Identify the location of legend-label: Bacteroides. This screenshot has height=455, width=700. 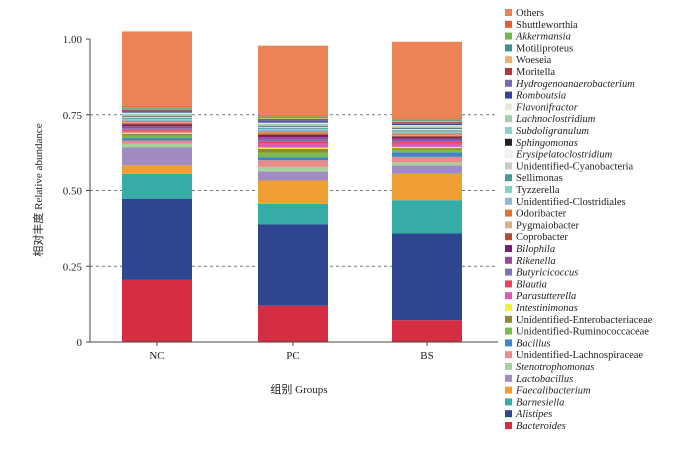
(541, 426).